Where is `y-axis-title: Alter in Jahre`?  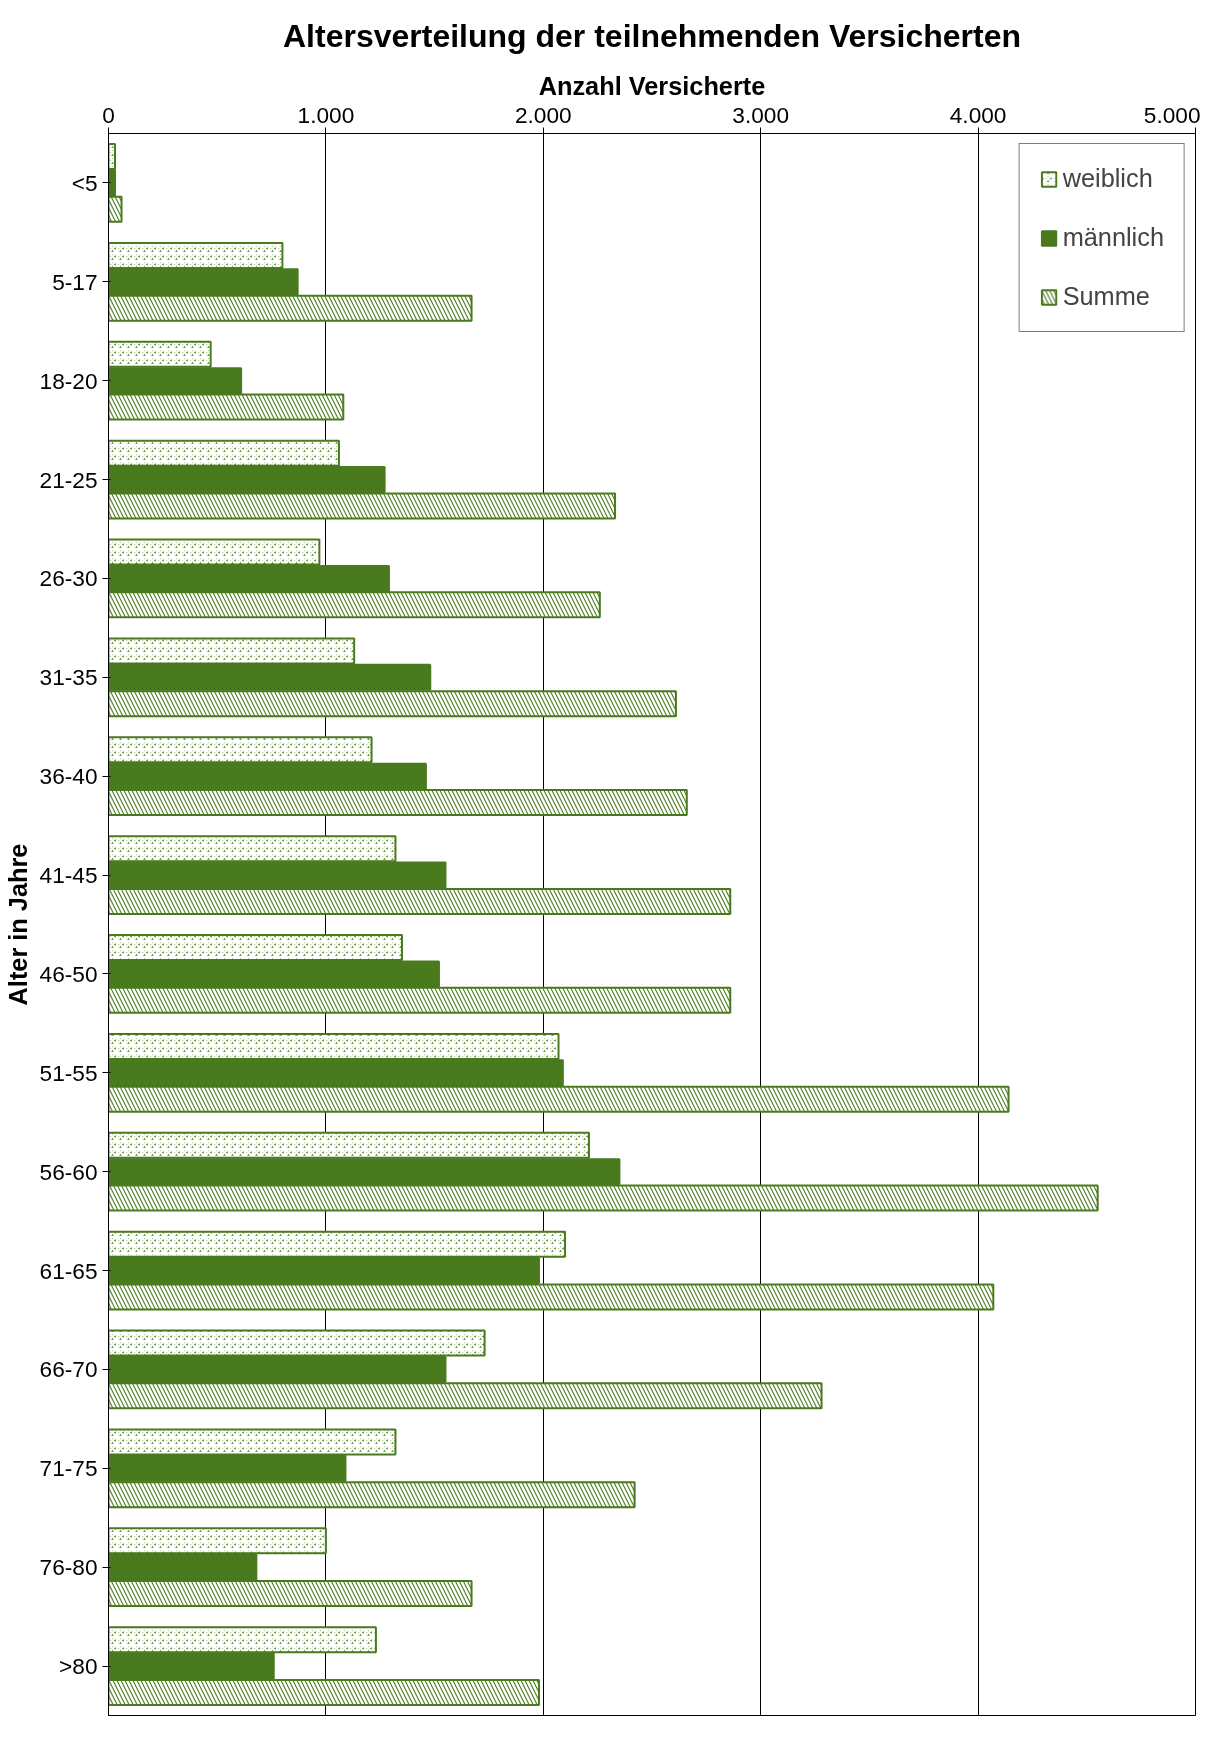 y-axis-title: Alter in Jahre is located at coordinates (17, 924).